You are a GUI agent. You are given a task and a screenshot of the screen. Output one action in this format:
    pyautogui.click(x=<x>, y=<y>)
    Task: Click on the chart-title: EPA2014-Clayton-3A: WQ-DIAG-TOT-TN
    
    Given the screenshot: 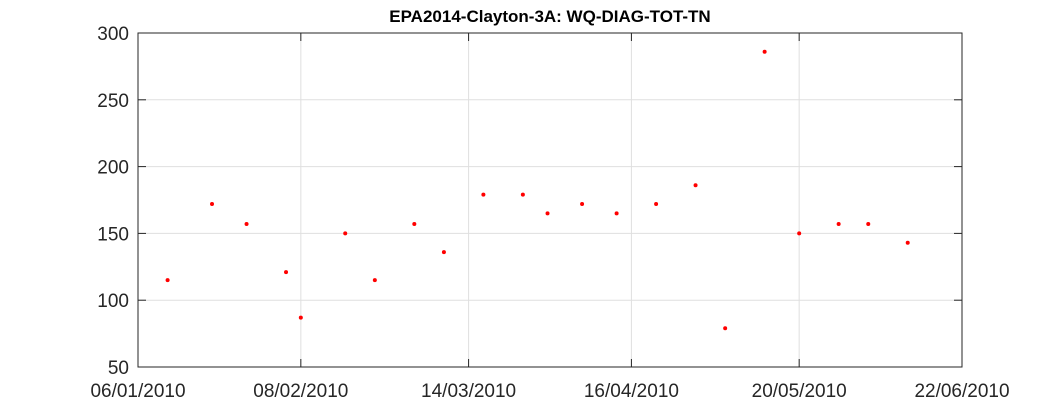 What is the action you would take?
    pyautogui.click(x=549, y=16)
    